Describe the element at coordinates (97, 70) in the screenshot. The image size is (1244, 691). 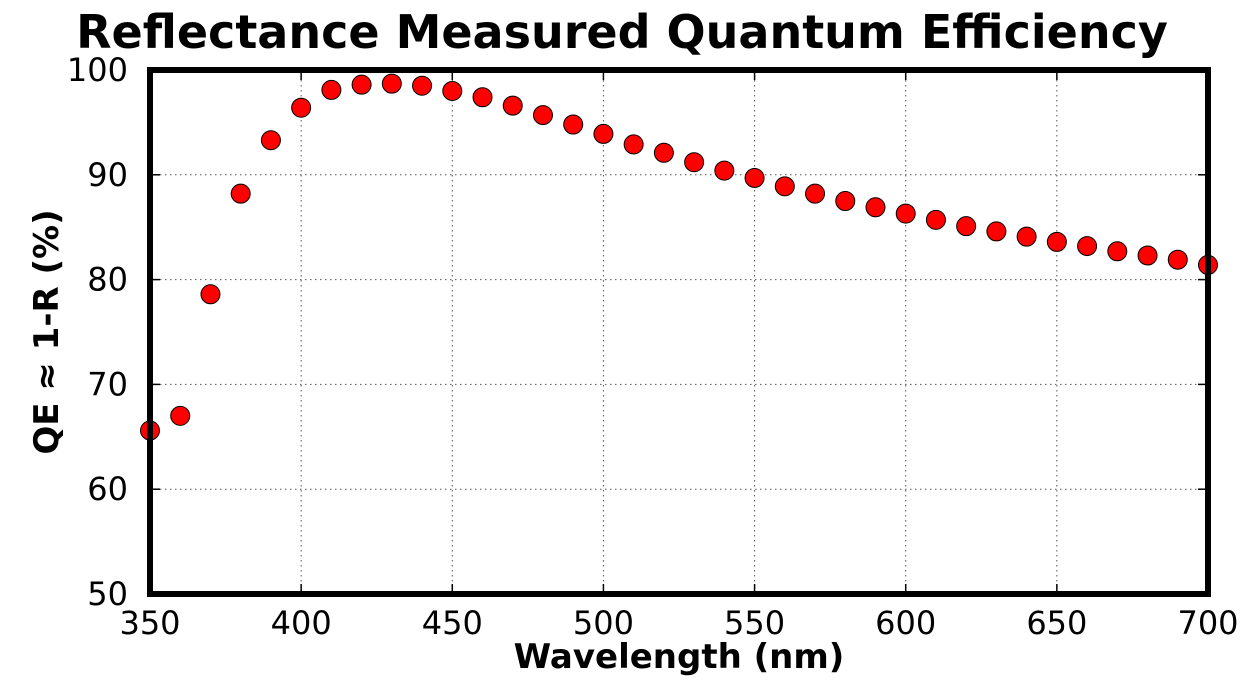
I see `y-tick-label: 100` at that location.